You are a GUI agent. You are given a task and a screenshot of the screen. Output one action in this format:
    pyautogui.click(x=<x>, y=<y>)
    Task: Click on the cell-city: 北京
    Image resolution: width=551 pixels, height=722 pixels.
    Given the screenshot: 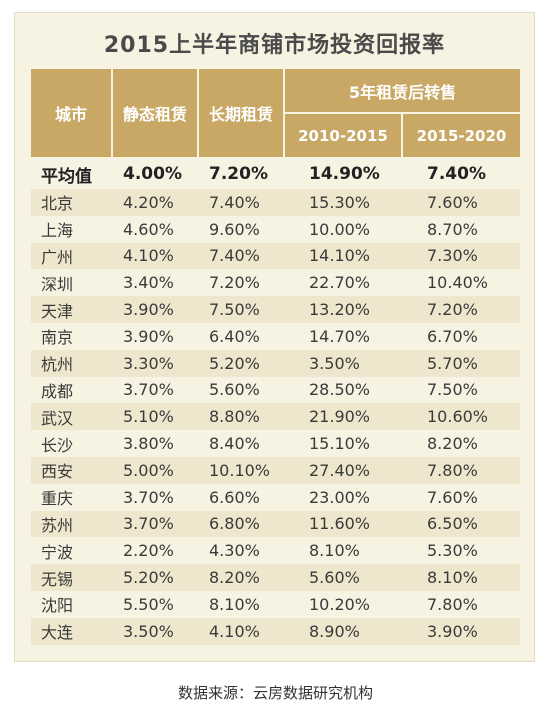 What is the action you would take?
    pyautogui.click(x=72, y=202)
    